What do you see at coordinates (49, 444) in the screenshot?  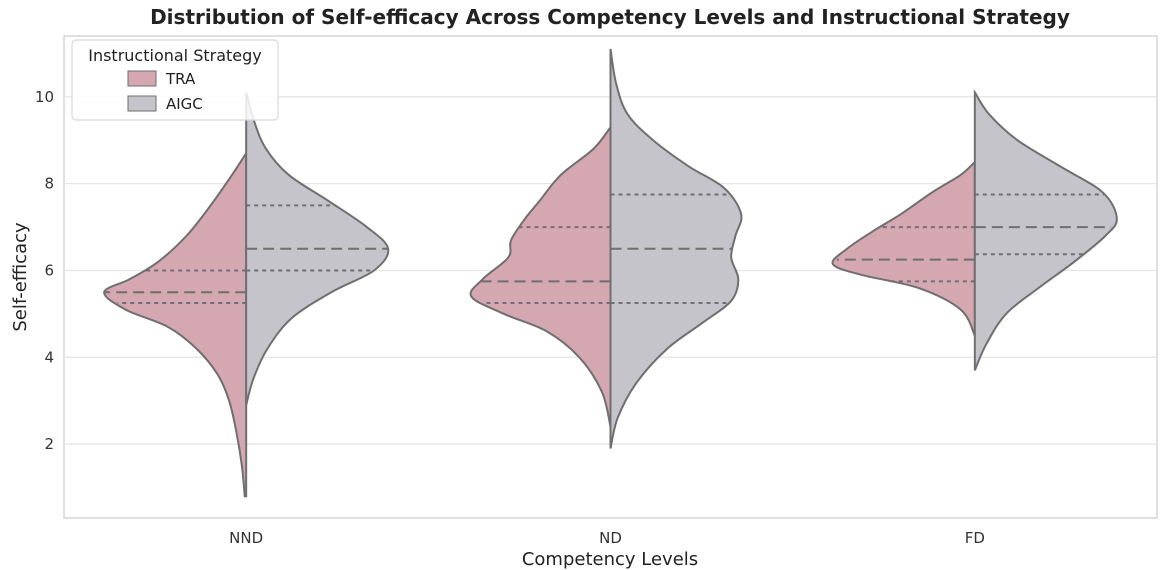 I see `y-tick-label-2: 2` at bounding box center [49, 444].